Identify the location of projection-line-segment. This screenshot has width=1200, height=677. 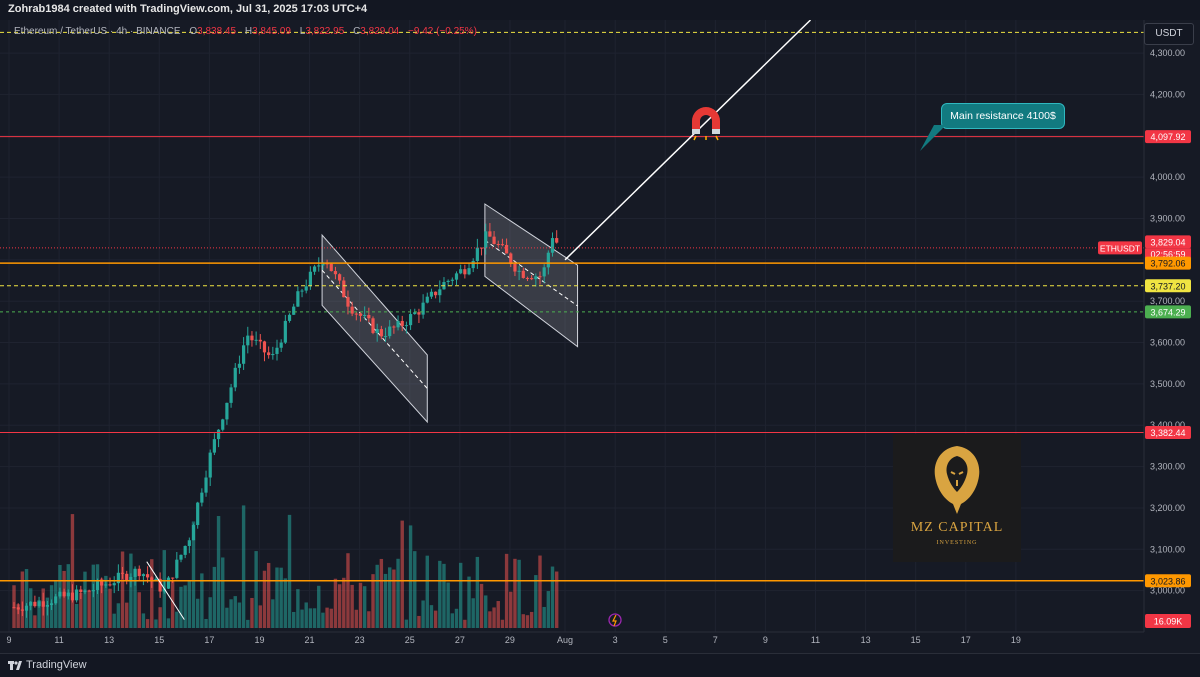
(688, 140).